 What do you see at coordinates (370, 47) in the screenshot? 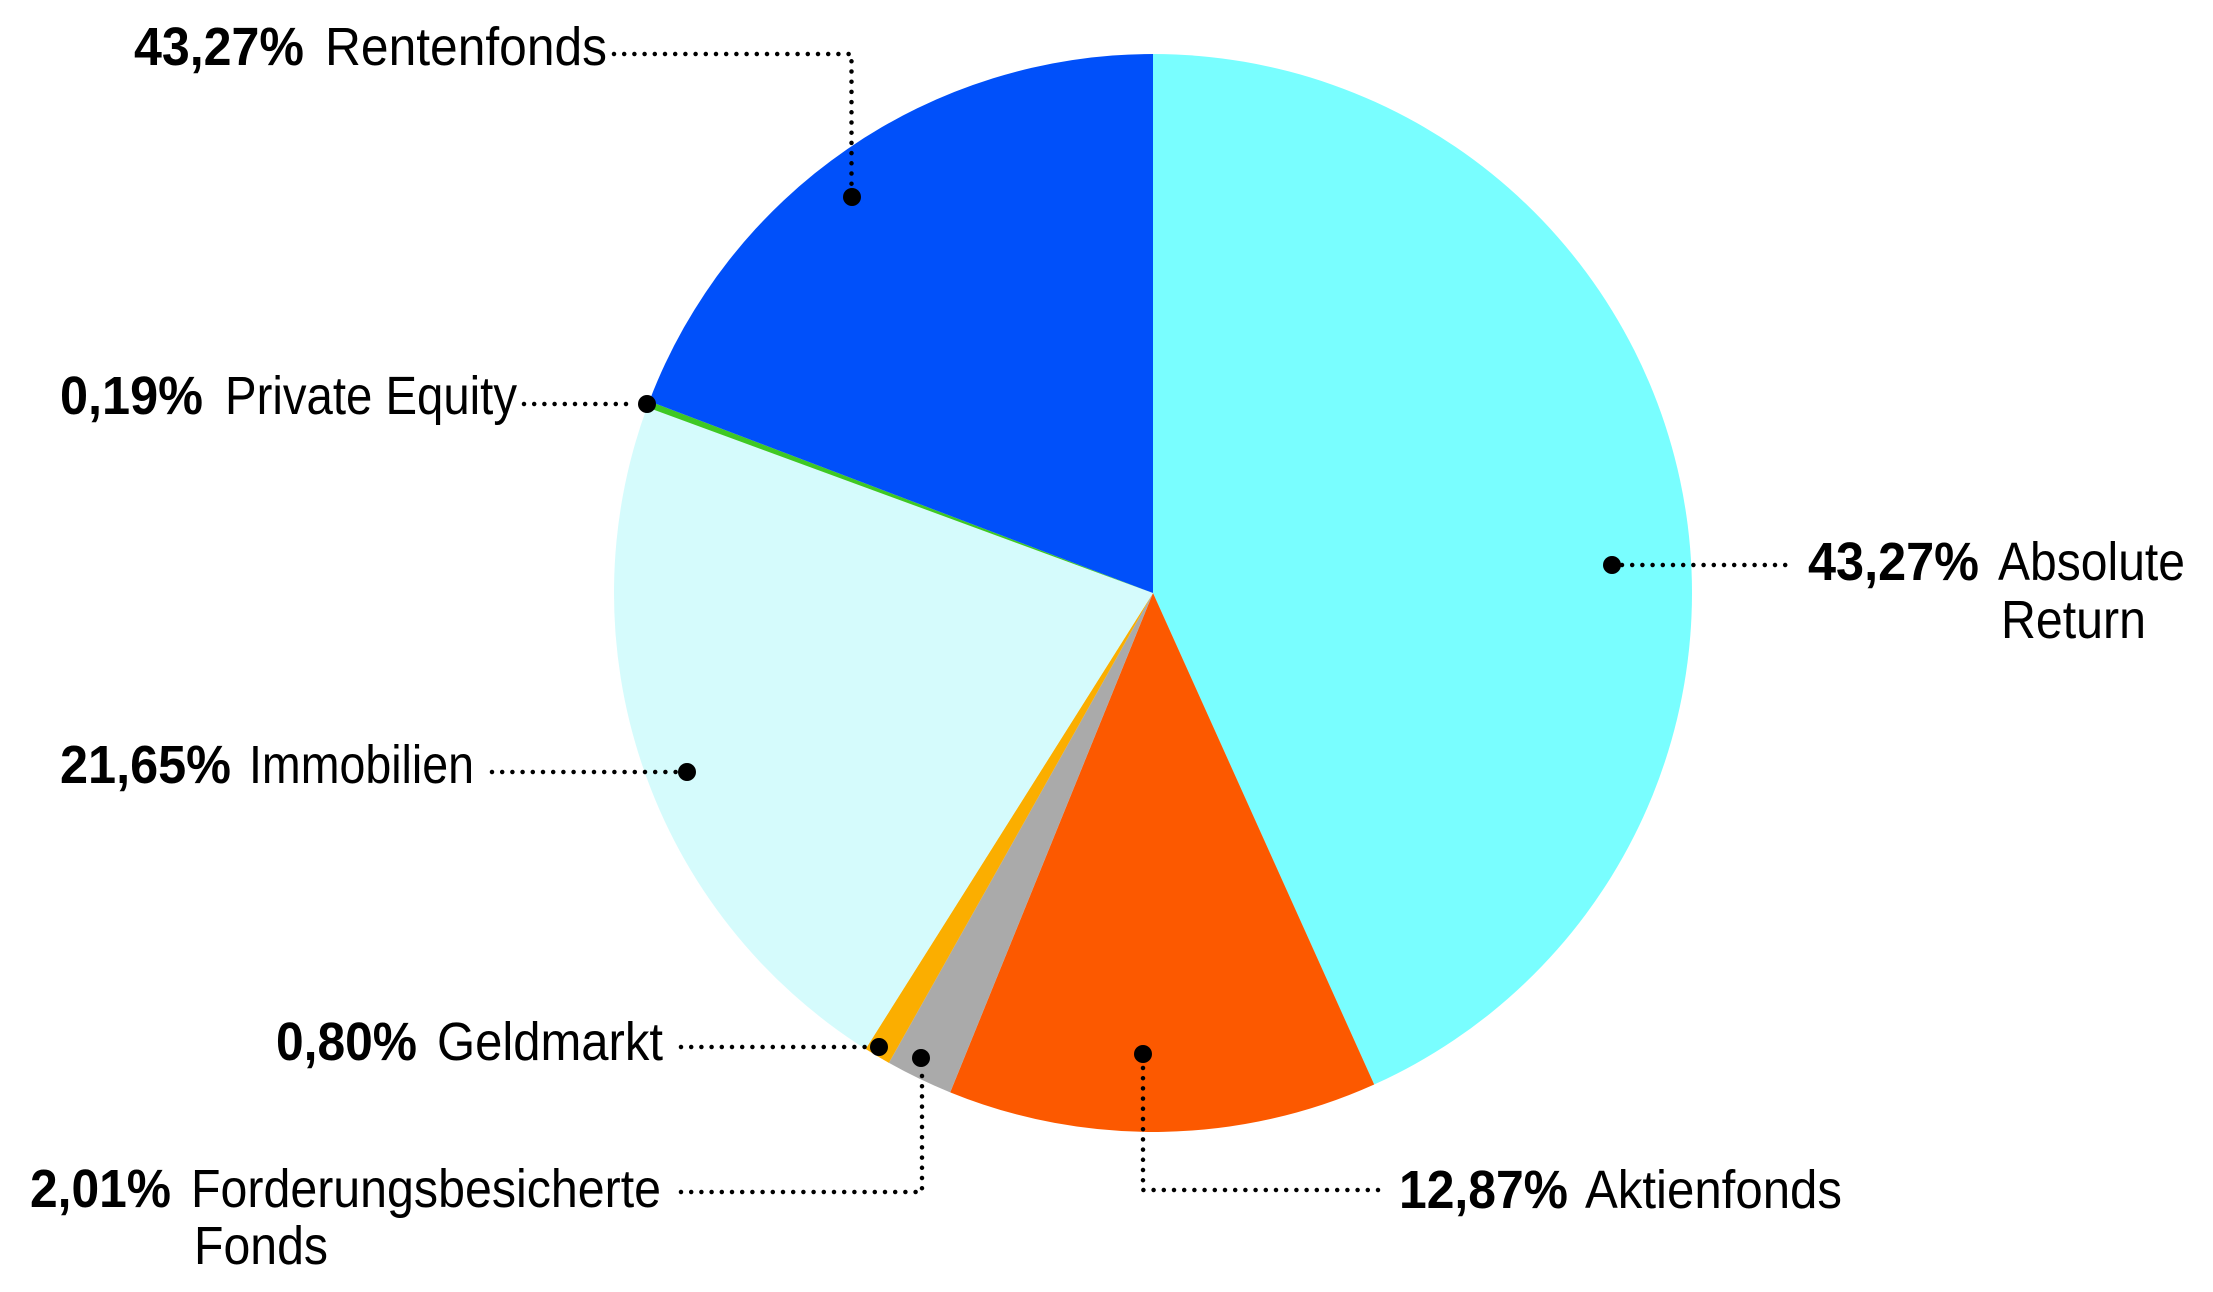
I see `svg-text:43,27%Rentenfonds: 43,27% Rentenfonds` at bounding box center [370, 47].